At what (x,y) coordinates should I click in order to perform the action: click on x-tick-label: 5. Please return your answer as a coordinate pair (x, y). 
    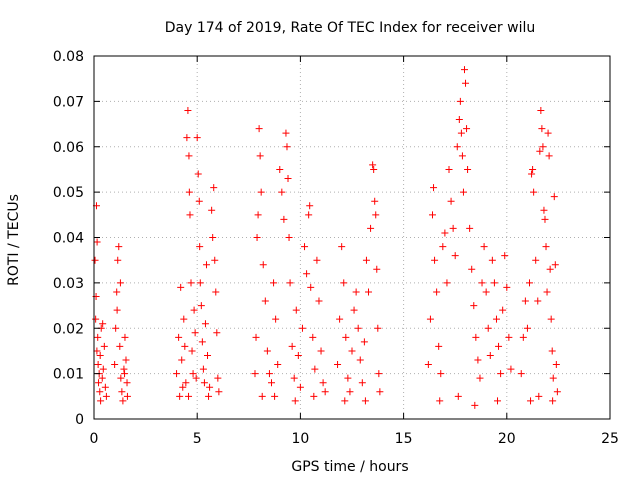
    Looking at the image, I should click on (197, 439).